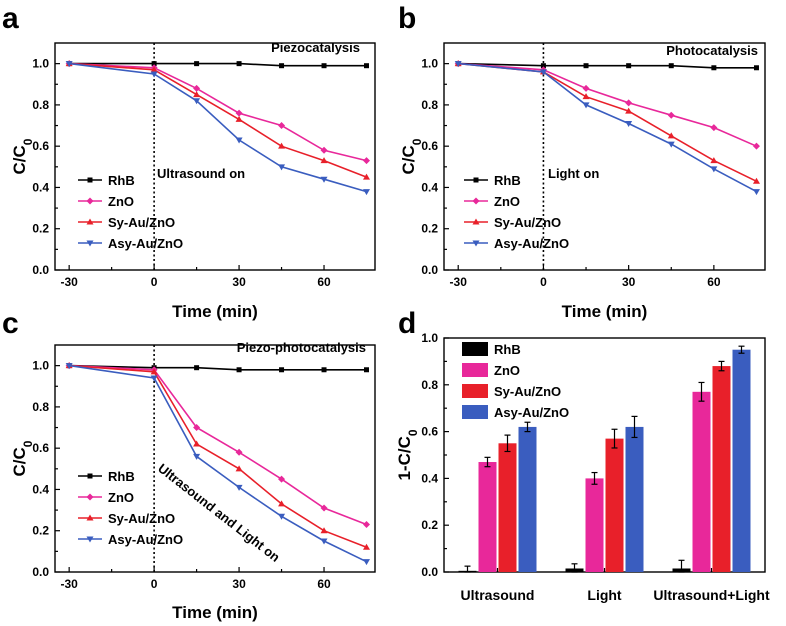  What do you see at coordinates (712, 50) in the screenshot?
I see `chart-title: Photocatalysis` at bounding box center [712, 50].